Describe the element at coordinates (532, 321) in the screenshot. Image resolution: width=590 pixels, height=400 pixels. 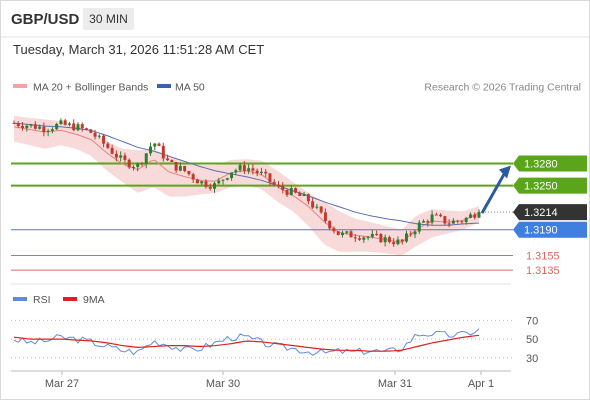
I see `rsi-tick-70: 70` at that location.